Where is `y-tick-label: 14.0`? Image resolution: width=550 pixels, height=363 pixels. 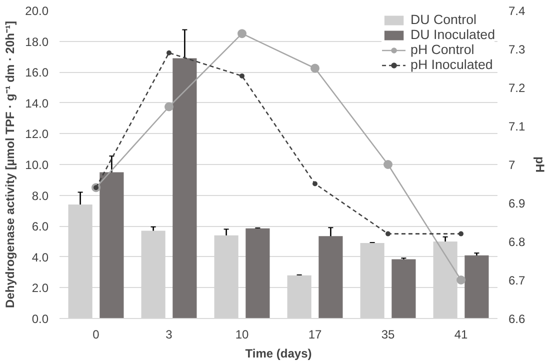
y-tick-label: 14.0 is located at coordinates (37, 103).